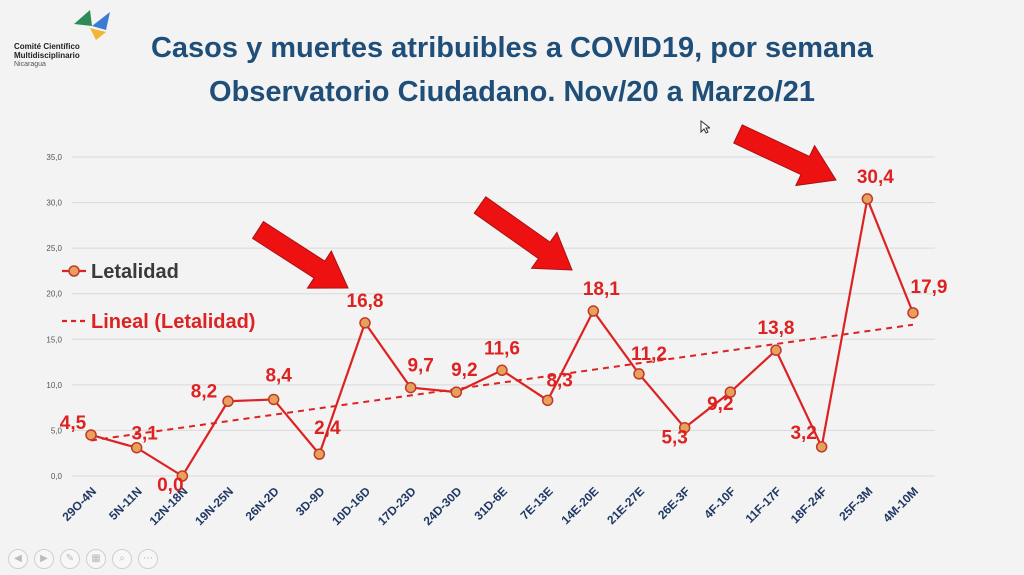 This screenshot has height=575, width=1024. I want to click on data-label: 9,7, so click(420, 366).